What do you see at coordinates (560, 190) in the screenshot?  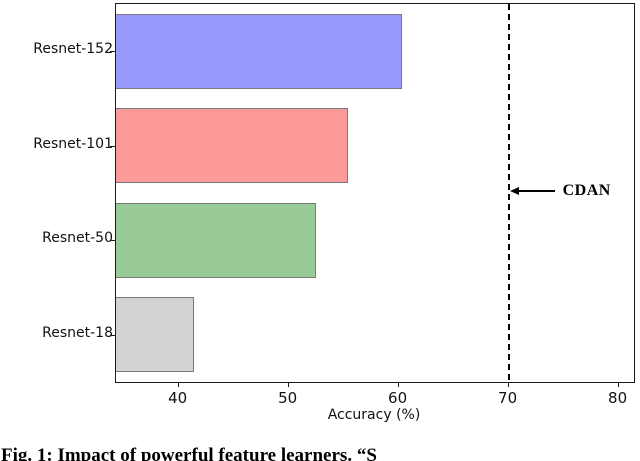 I see `cdan-annotation: CDAN` at bounding box center [560, 190].